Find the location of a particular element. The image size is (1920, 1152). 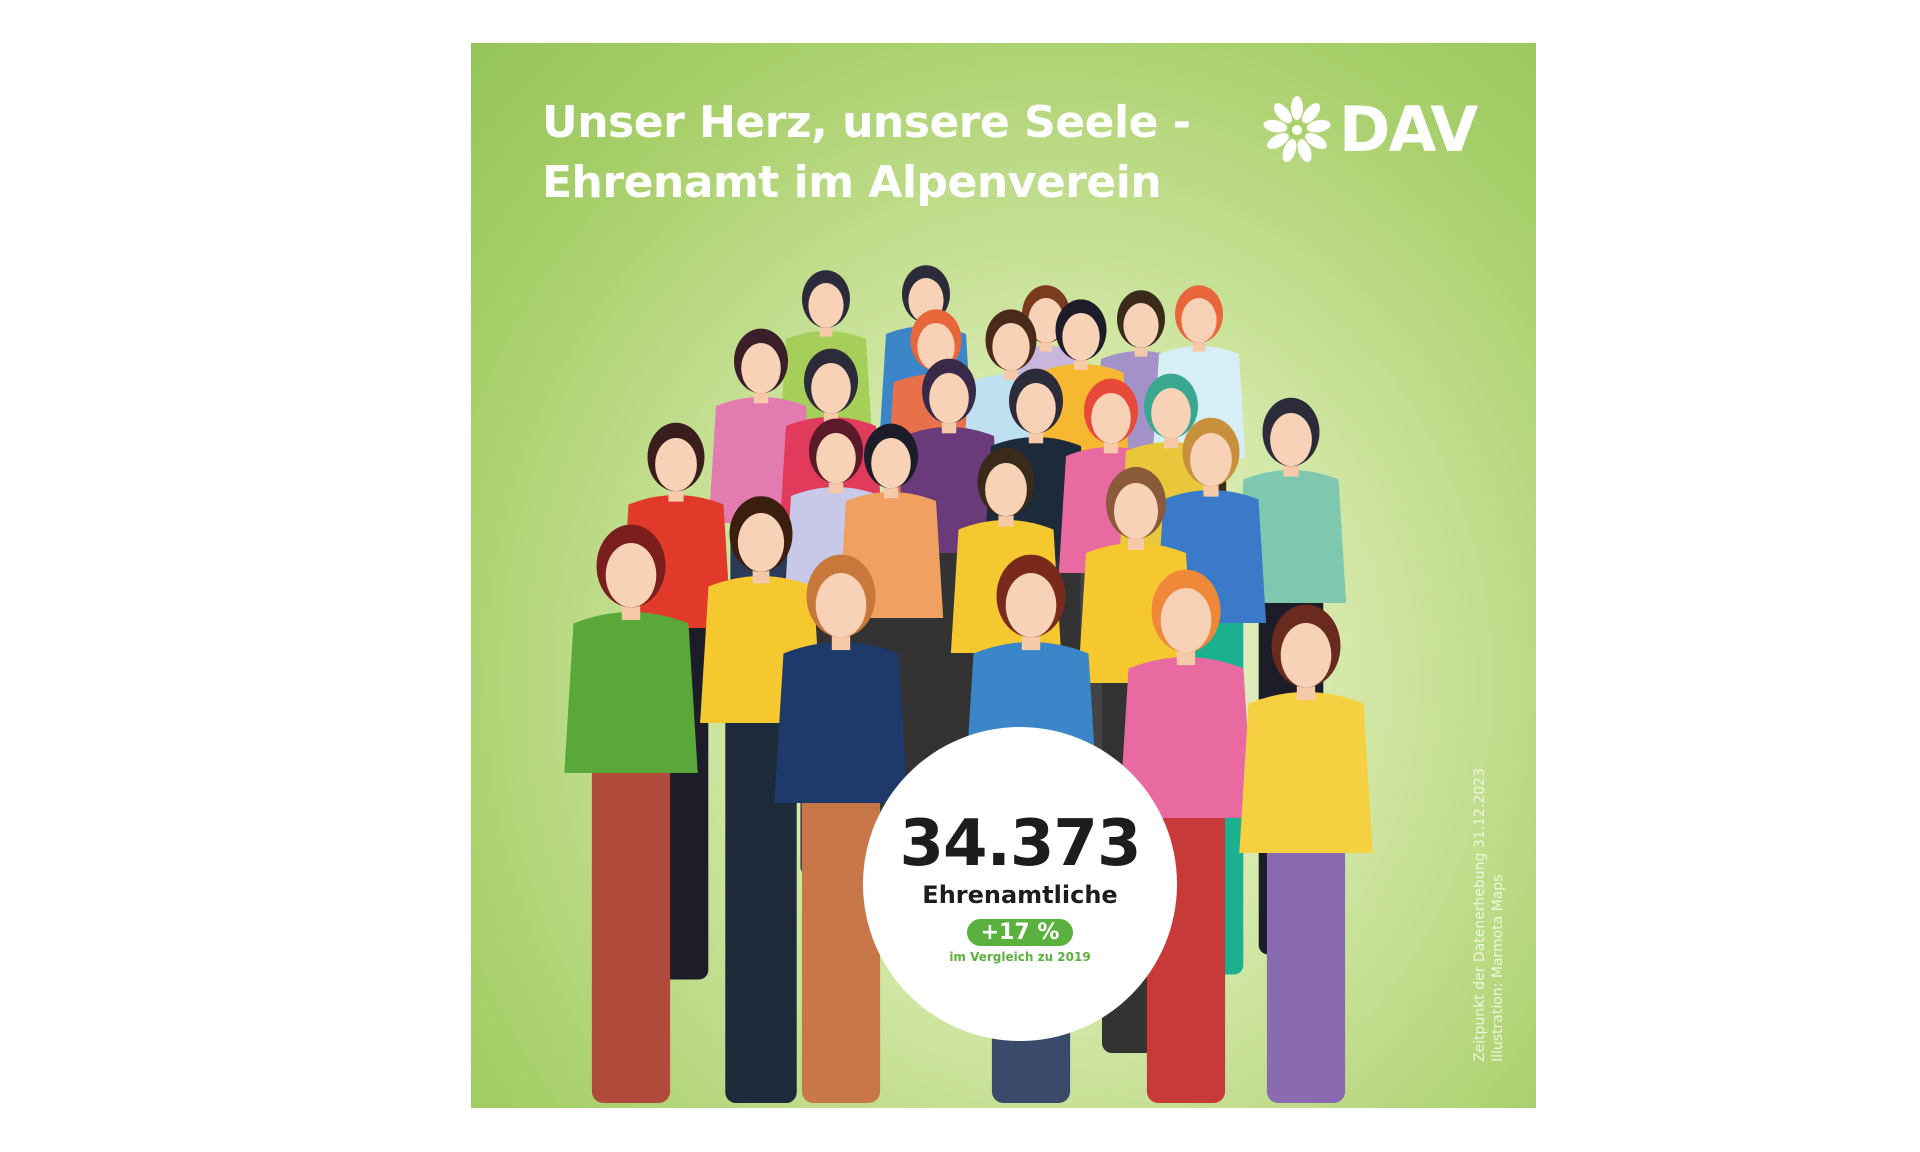

headline-line-1: Unser Herz, unsere Seele - is located at coordinates (866, 122).